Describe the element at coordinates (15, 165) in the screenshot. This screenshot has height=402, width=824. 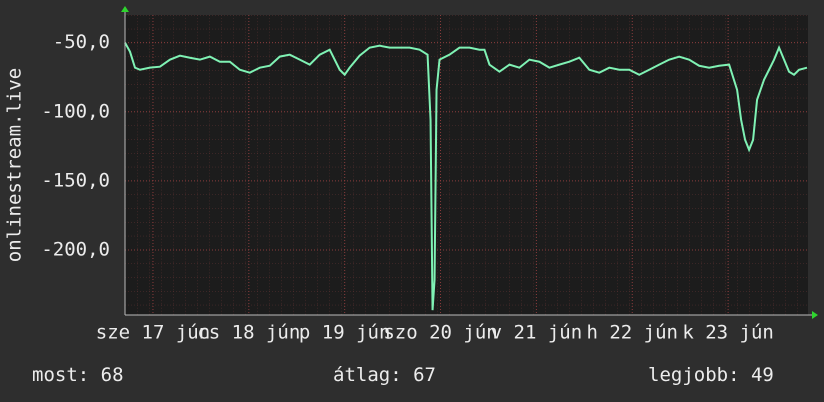
I see `y-axis-title: onlinestream.live` at that location.